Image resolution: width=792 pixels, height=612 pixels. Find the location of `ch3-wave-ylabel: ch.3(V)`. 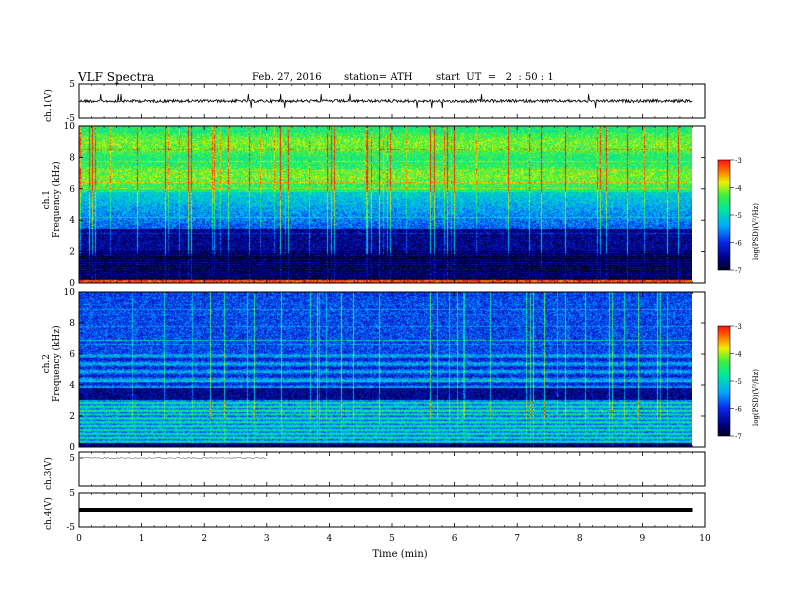

ch3-wave-ylabel: ch.3(V) is located at coordinates (49, 473).